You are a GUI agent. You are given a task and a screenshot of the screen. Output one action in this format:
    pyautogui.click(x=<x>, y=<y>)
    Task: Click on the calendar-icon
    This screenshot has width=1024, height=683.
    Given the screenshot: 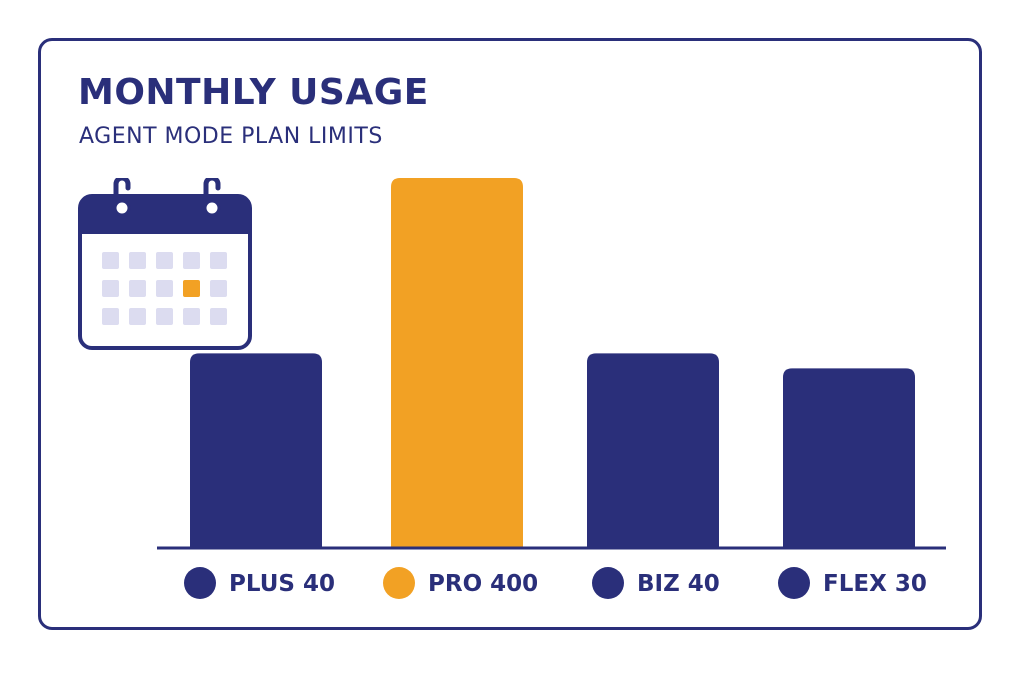 What is the action you would take?
    pyautogui.click(x=165, y=264)
    